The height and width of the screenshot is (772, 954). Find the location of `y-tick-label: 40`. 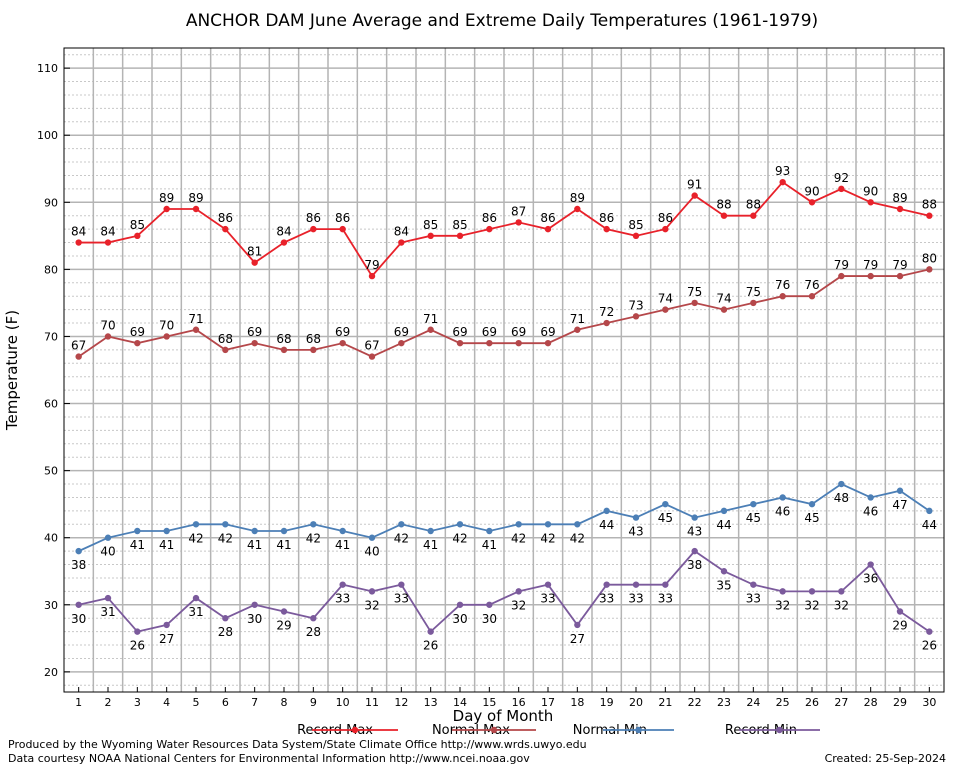

y-tick-label: 40 is located at coordinates (51, 538).